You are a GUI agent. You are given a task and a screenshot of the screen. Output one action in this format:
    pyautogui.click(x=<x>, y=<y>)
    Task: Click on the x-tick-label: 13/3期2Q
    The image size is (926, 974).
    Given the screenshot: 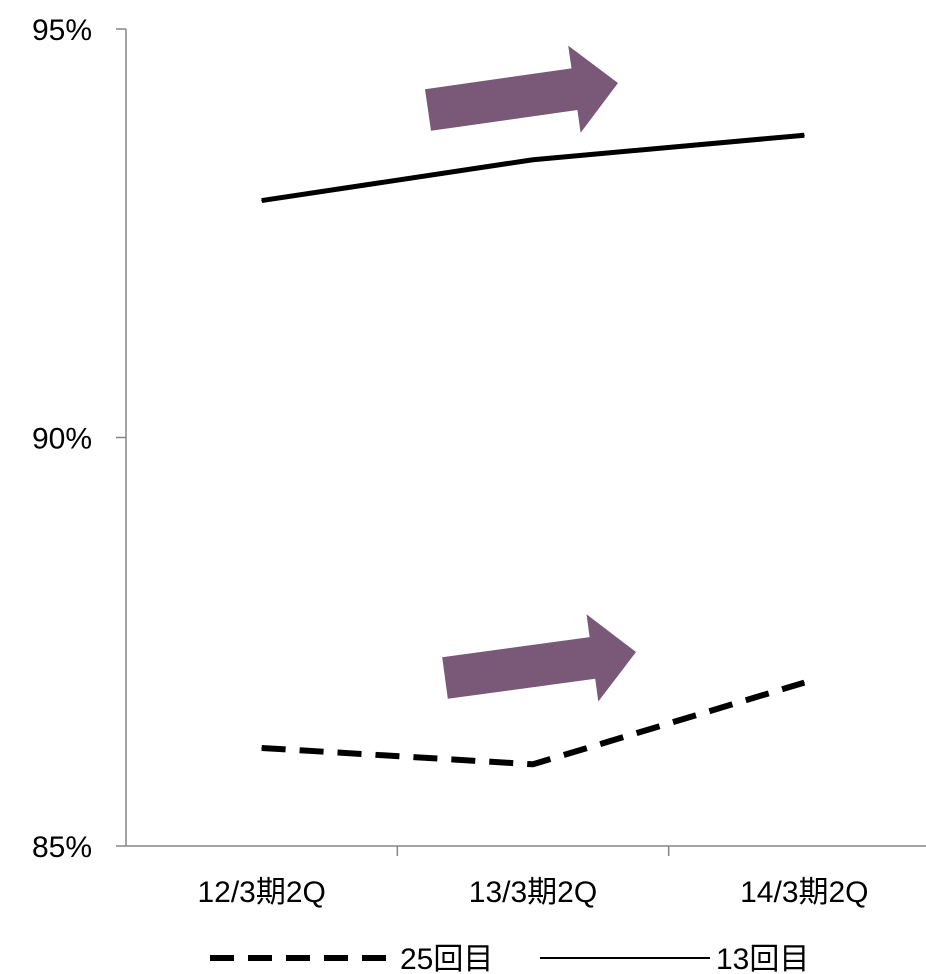 What is the action you would take?
    pyautogui.click(x=533, y=892)
    